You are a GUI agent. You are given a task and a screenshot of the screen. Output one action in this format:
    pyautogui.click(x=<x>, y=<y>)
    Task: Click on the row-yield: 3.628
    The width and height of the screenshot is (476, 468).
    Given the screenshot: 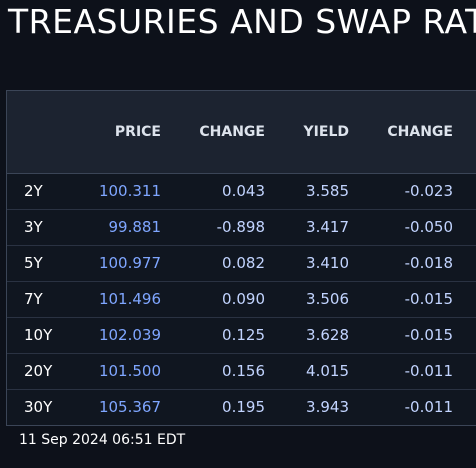 What is the action you would take?
    pyautogui.click(x=307, y=334)
    